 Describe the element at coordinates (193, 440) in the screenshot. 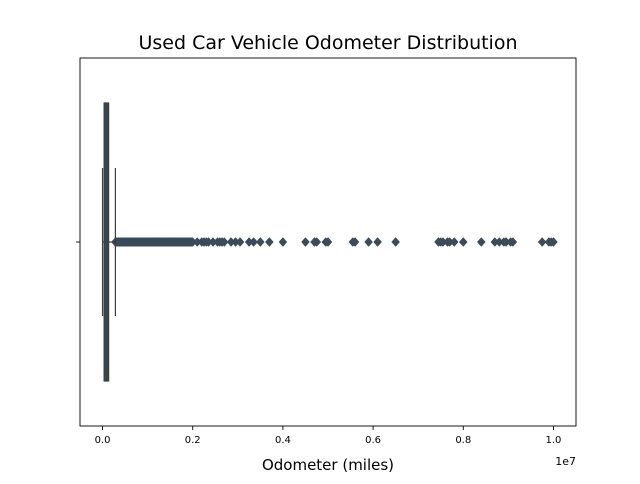

I see `x-tick-label: 0.2` at that location.